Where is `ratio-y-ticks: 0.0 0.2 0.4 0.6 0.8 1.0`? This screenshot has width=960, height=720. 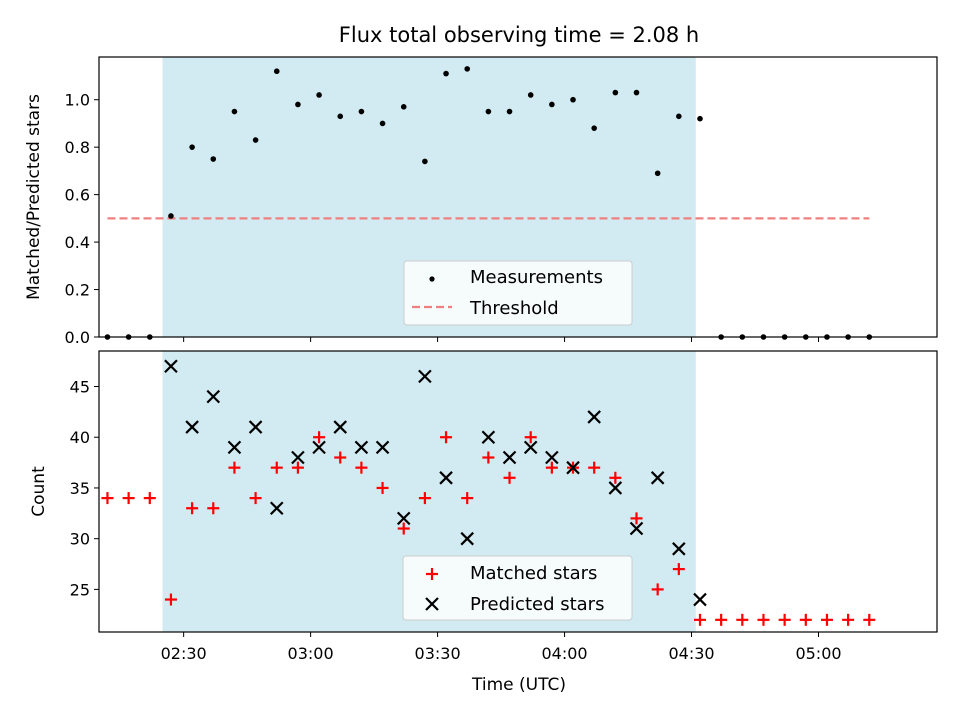
ratio-y-ticks: 0.0 0.2 0.4 0.6 0.8 1.0 is located at coordinates (82, 219).